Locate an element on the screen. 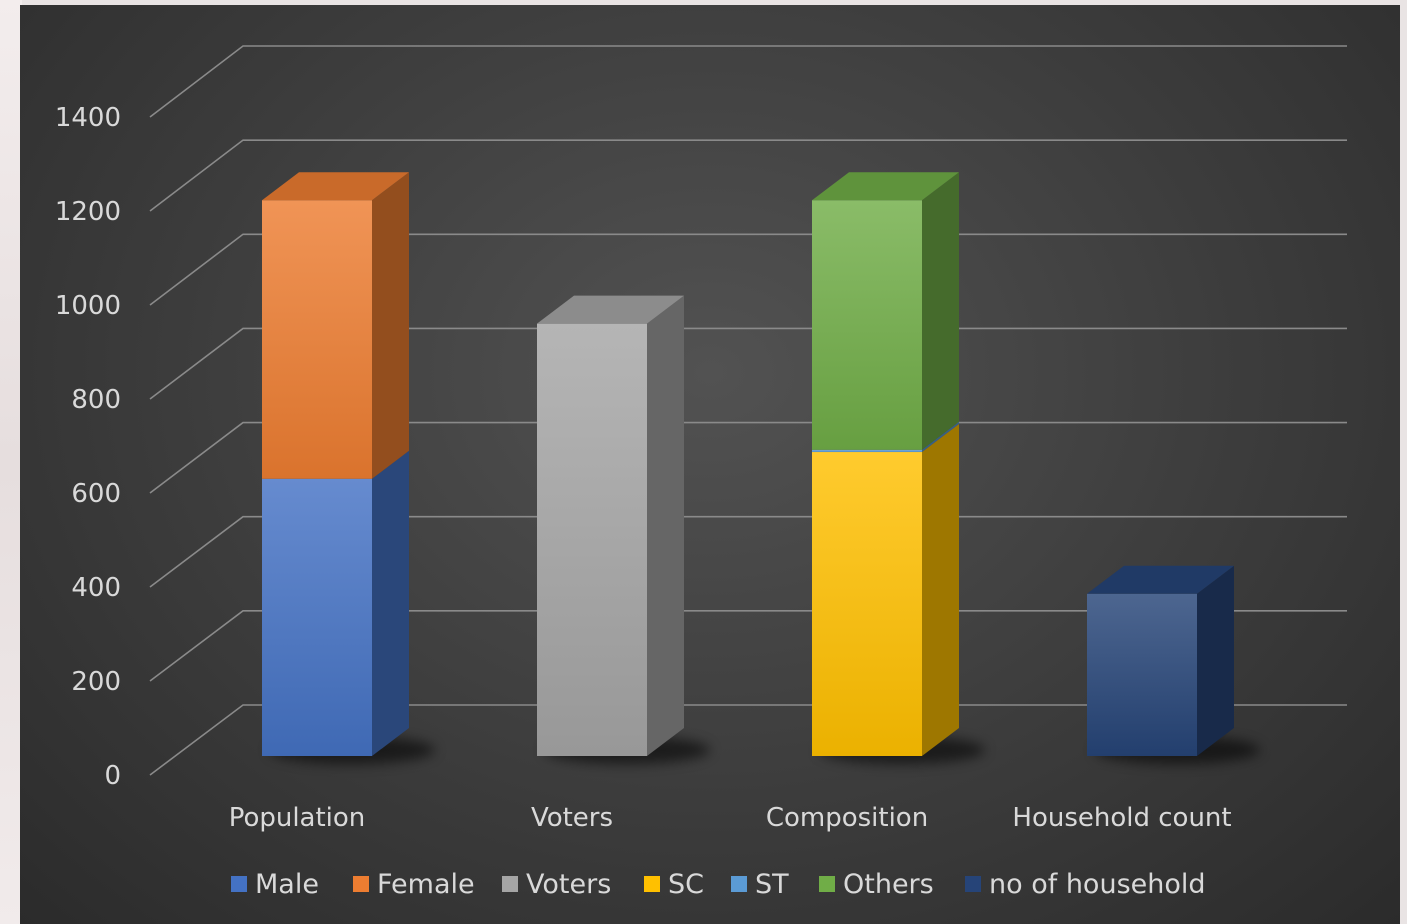 The height and width of the screenshot is (924, 1407). y-tick-label-400: 400 is located at coordinates (96, 588).